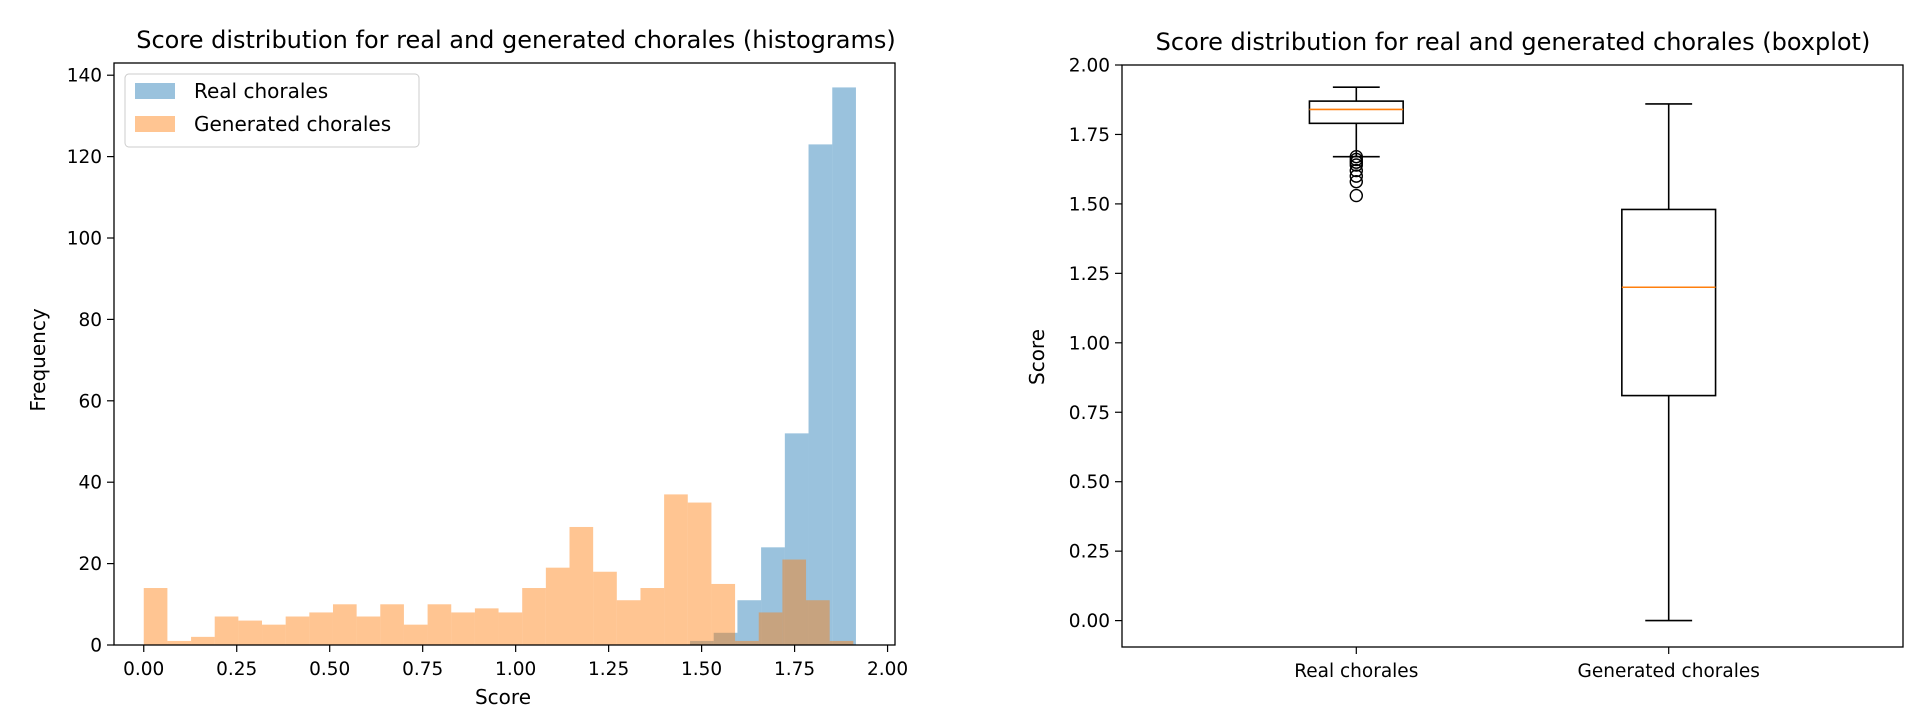 This screenshot has height=726, width=1930. What do you see at coordinates (1669, 302) in the screenshot?
I see `box-generated` at bounding box center [1669, 302].